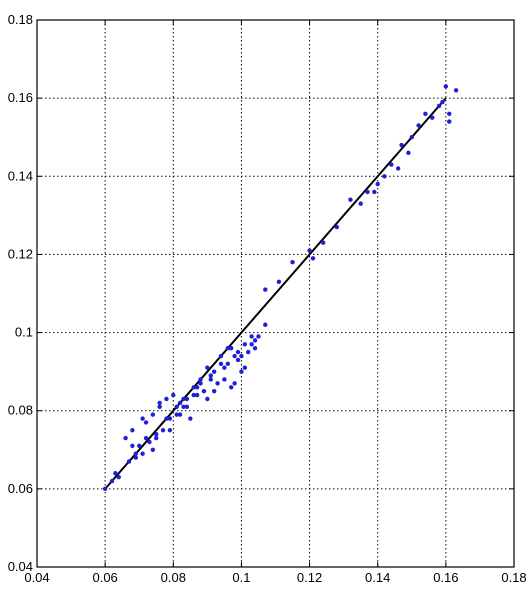 The height and width of the screenshot is (602, 528). Describe the element at coordinates (20, 566) in the screenshot. I see `y-tick-label: 0.04` at that location.